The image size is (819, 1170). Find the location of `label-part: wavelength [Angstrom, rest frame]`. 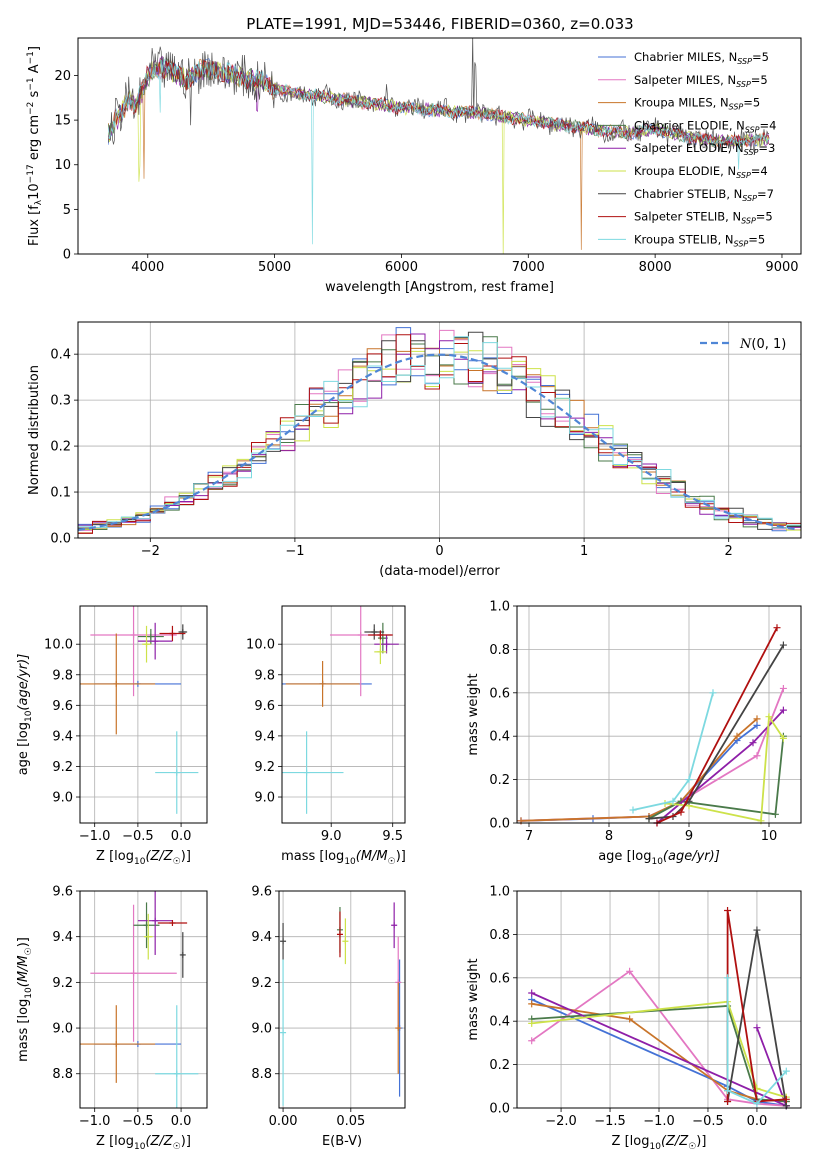

label-part: wavelength [Angstrom, rest frame] is located at coordinates (439, 287).